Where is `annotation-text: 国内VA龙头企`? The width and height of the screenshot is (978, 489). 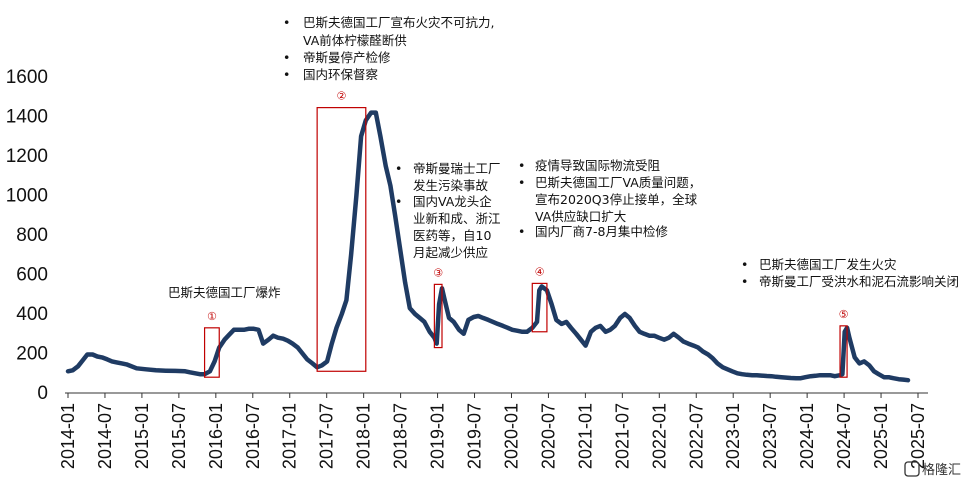 annotation-text: 国内VA龙头企 is located at coordinates (452, 201).